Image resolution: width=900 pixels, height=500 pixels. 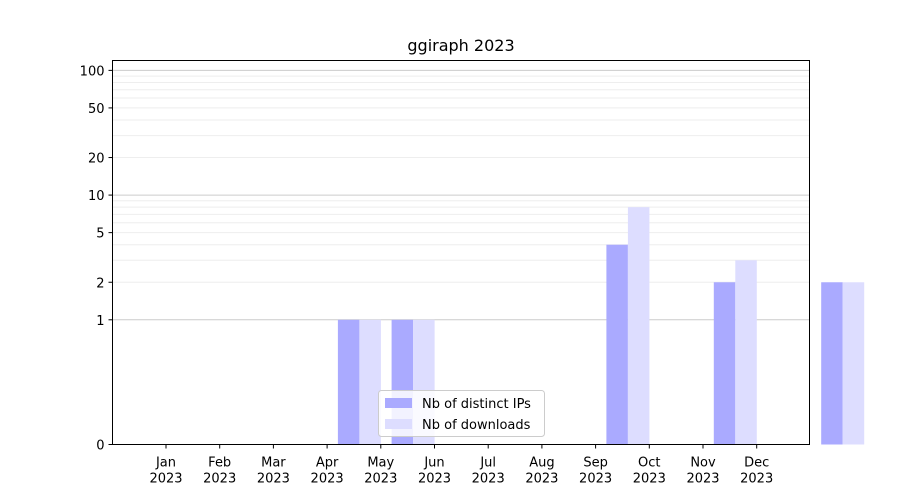 What do you see at coordinates (273, 463) in the screenshot?
I see `x-tick-label-month: Mar` at bounding box center [273, 463].